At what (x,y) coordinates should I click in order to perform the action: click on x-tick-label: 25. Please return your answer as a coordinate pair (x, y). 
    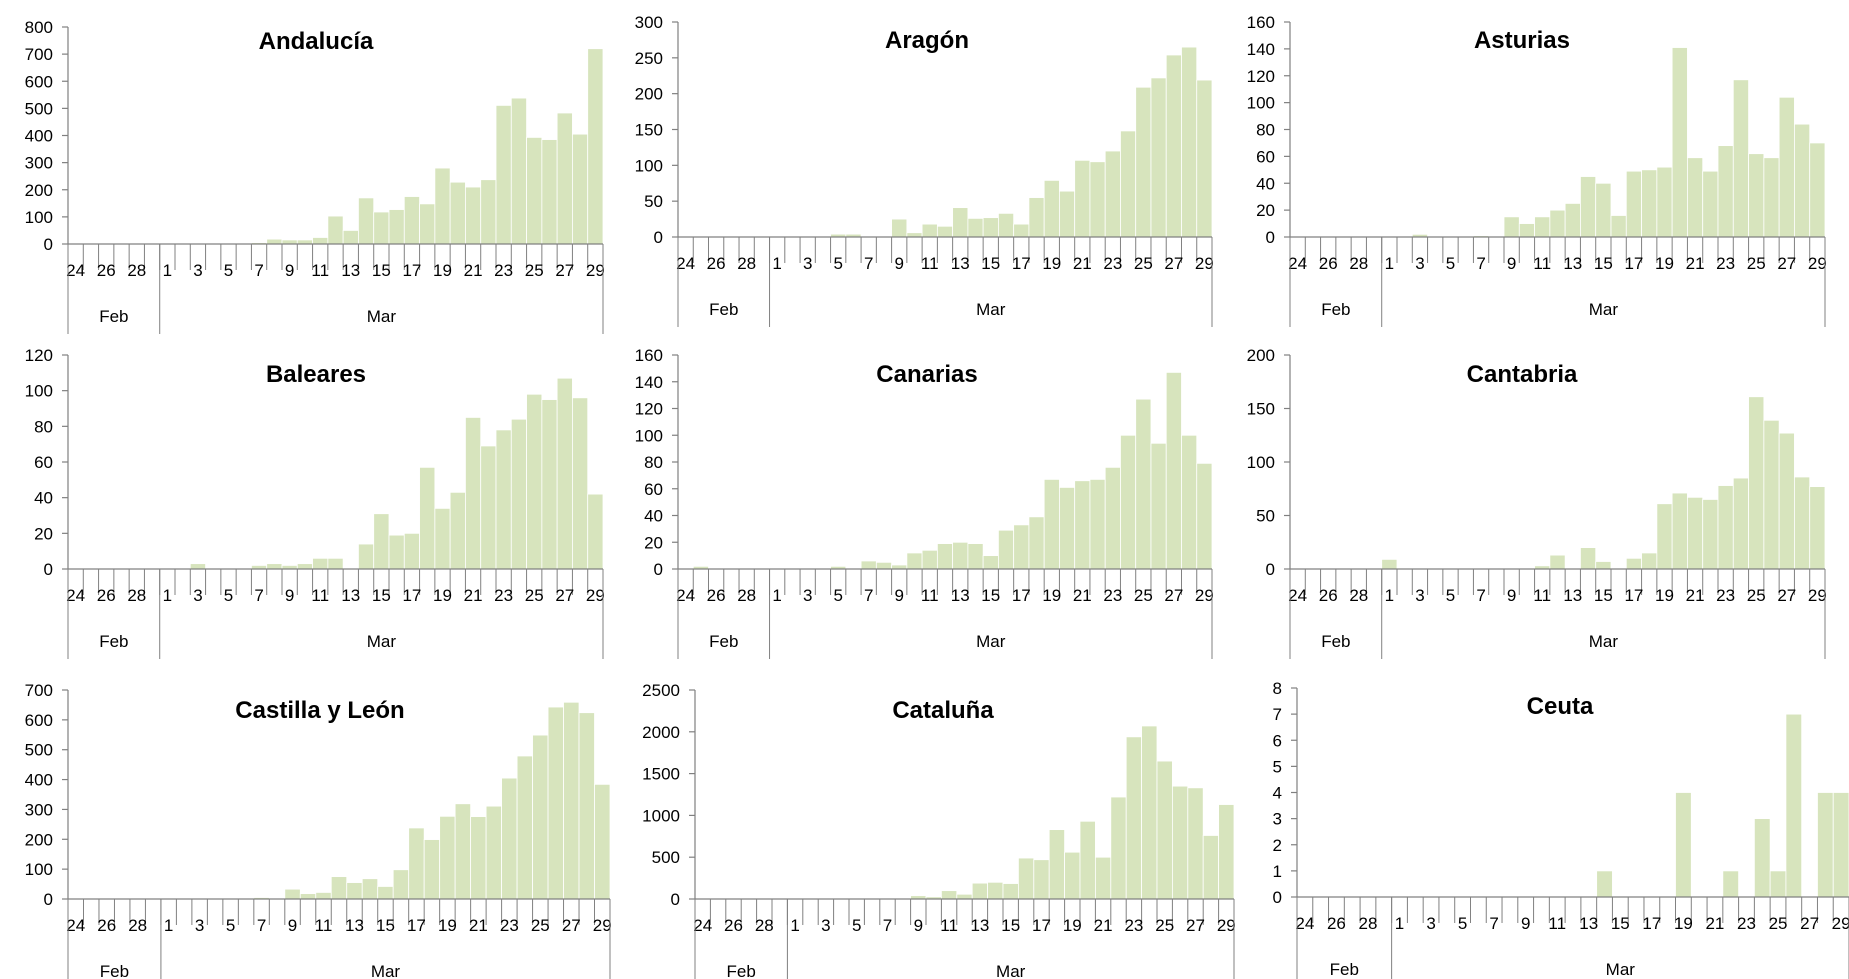
    Looking at the image, I should click on (534, 270).